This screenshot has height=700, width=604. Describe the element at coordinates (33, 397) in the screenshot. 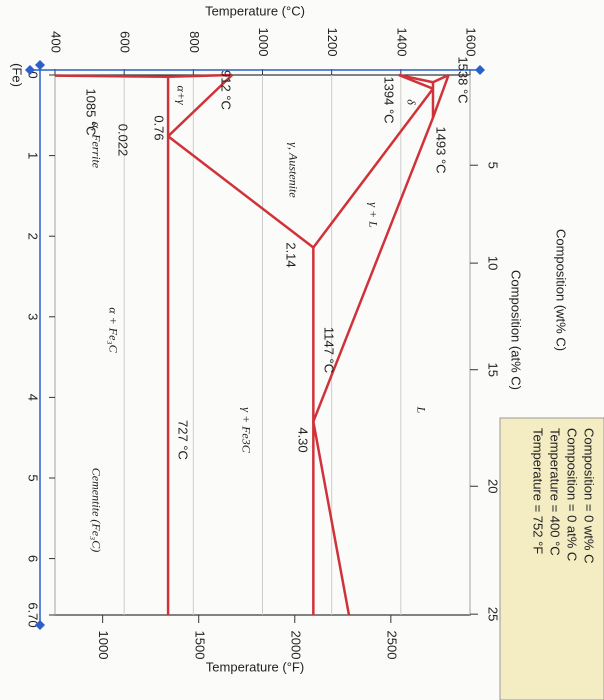

I see `composition-wt-tick-label: 4` at that location.